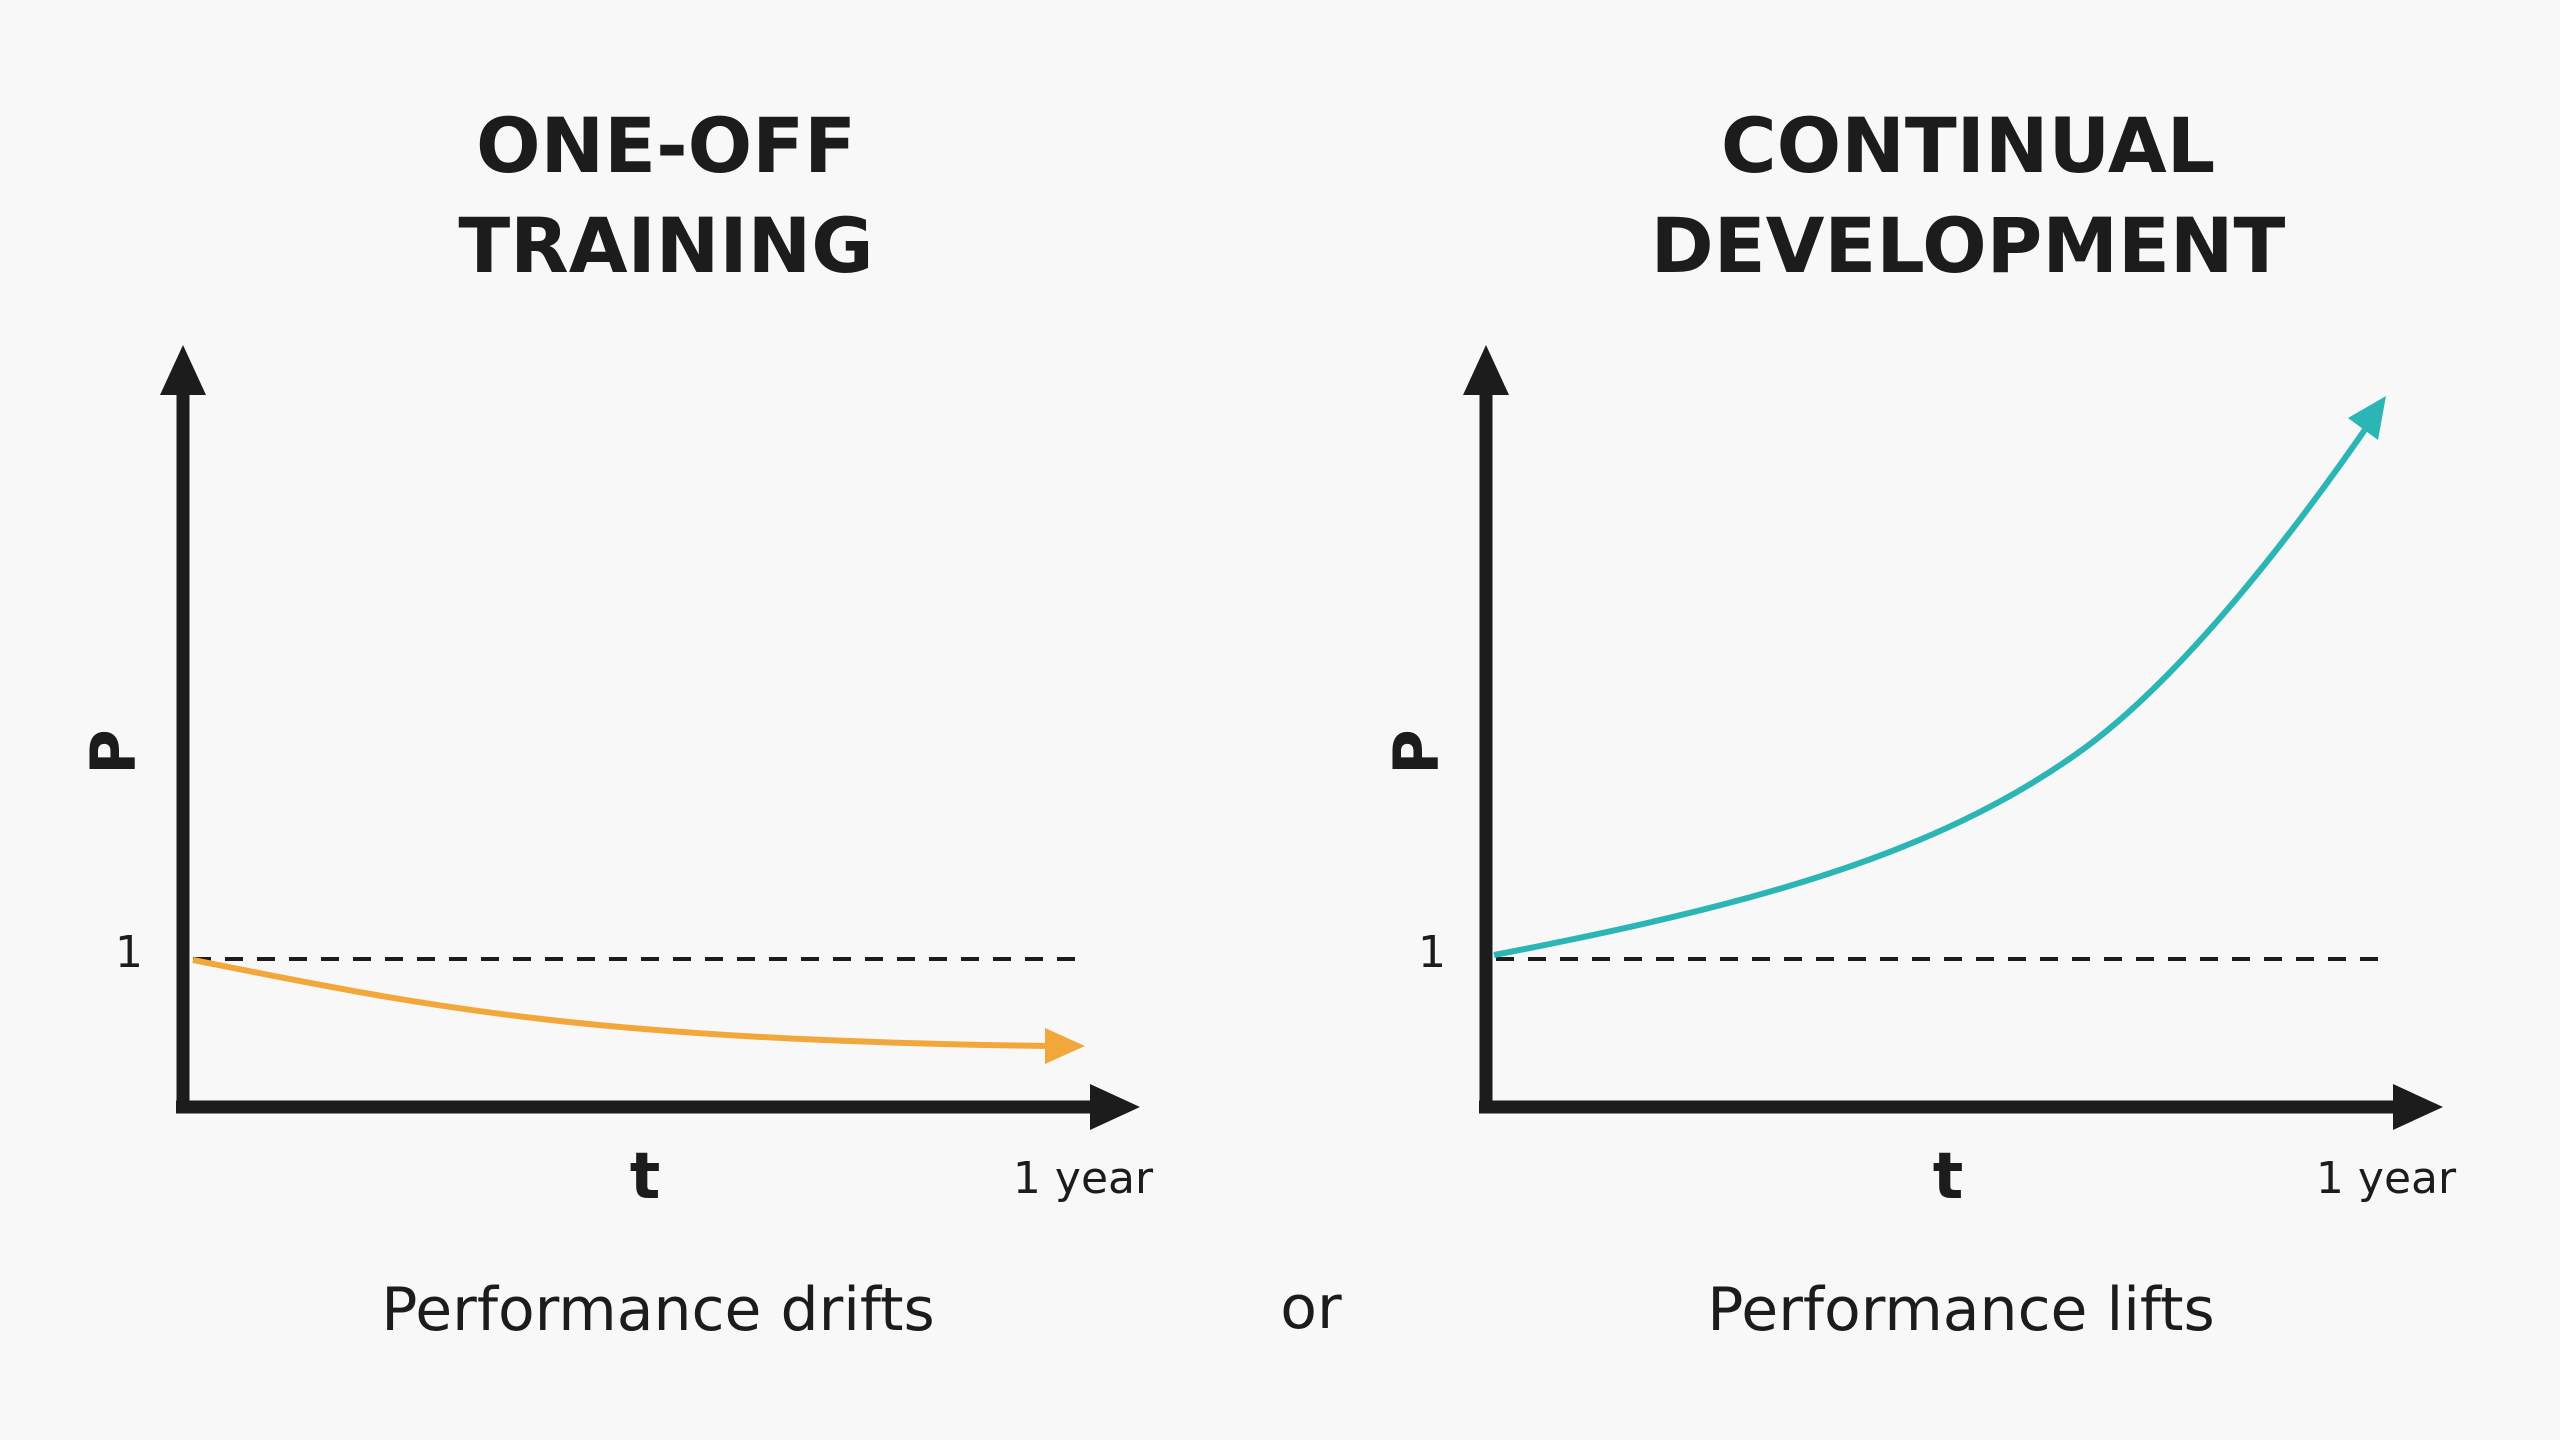 This screenshot has width=2560, height=1440. I want to click on separator: or, so click(1311, 1308).